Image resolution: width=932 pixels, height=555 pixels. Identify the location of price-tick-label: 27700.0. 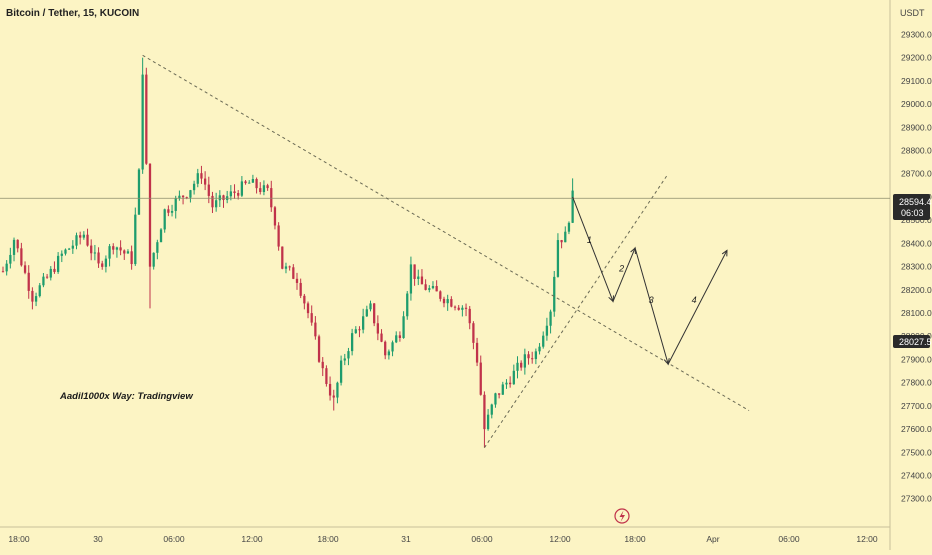
(916, 406).